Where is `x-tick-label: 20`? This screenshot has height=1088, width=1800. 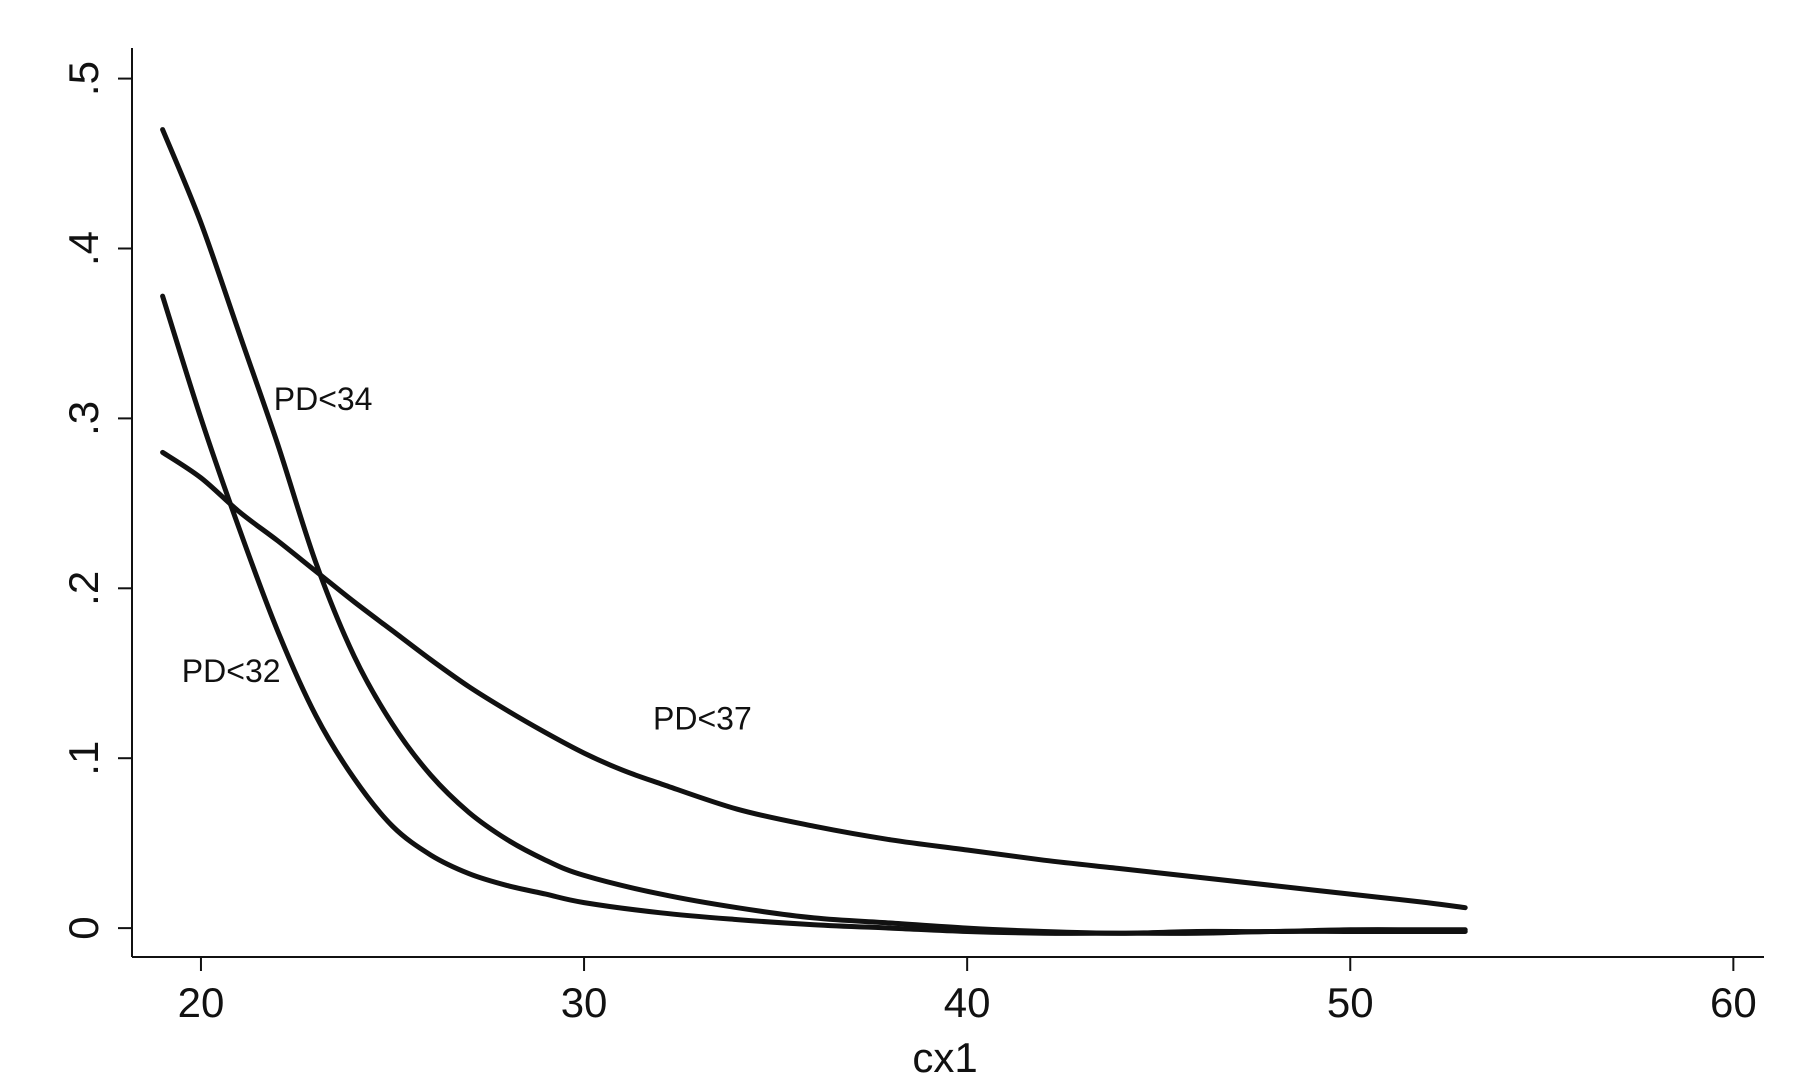
x-tick-label: 20 is located at coordinates (201, 1002).